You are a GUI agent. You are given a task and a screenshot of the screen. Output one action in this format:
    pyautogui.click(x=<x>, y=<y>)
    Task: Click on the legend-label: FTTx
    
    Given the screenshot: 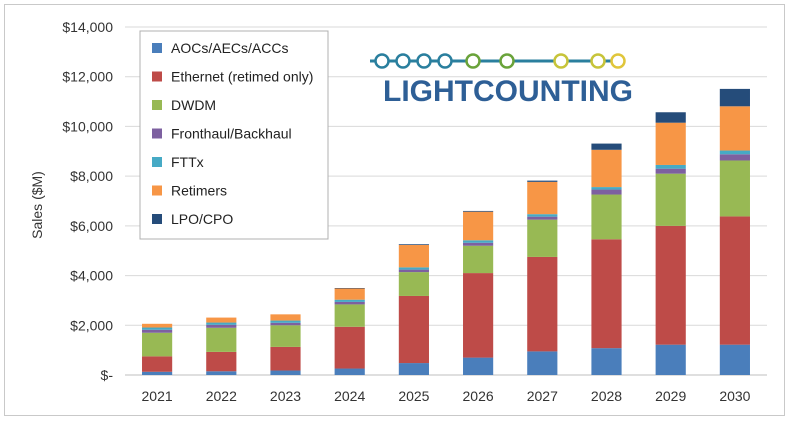 What is the action you would take?
    pyautogui.click(x=187, y=162)
    